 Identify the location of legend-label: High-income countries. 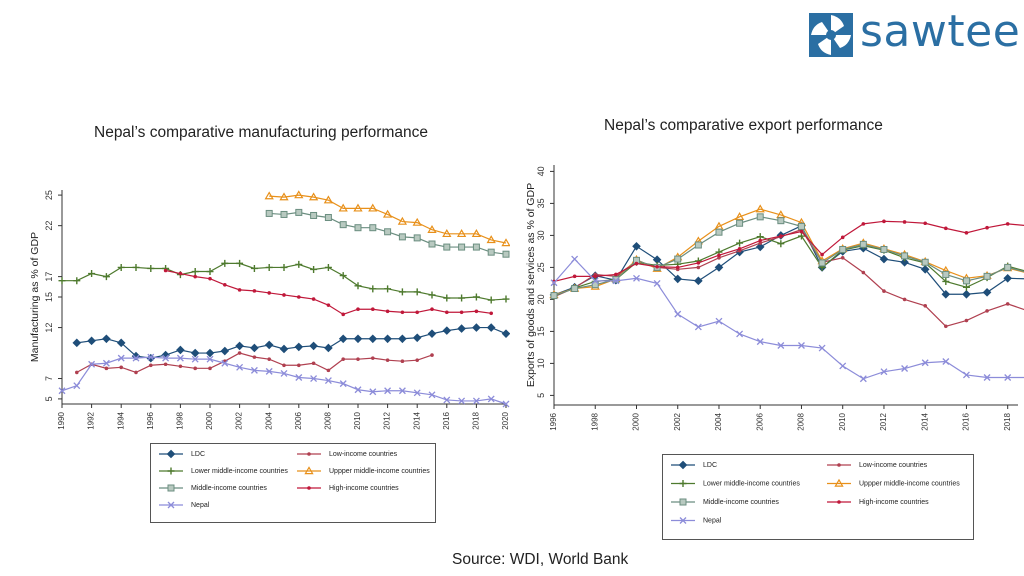
(364, 488).